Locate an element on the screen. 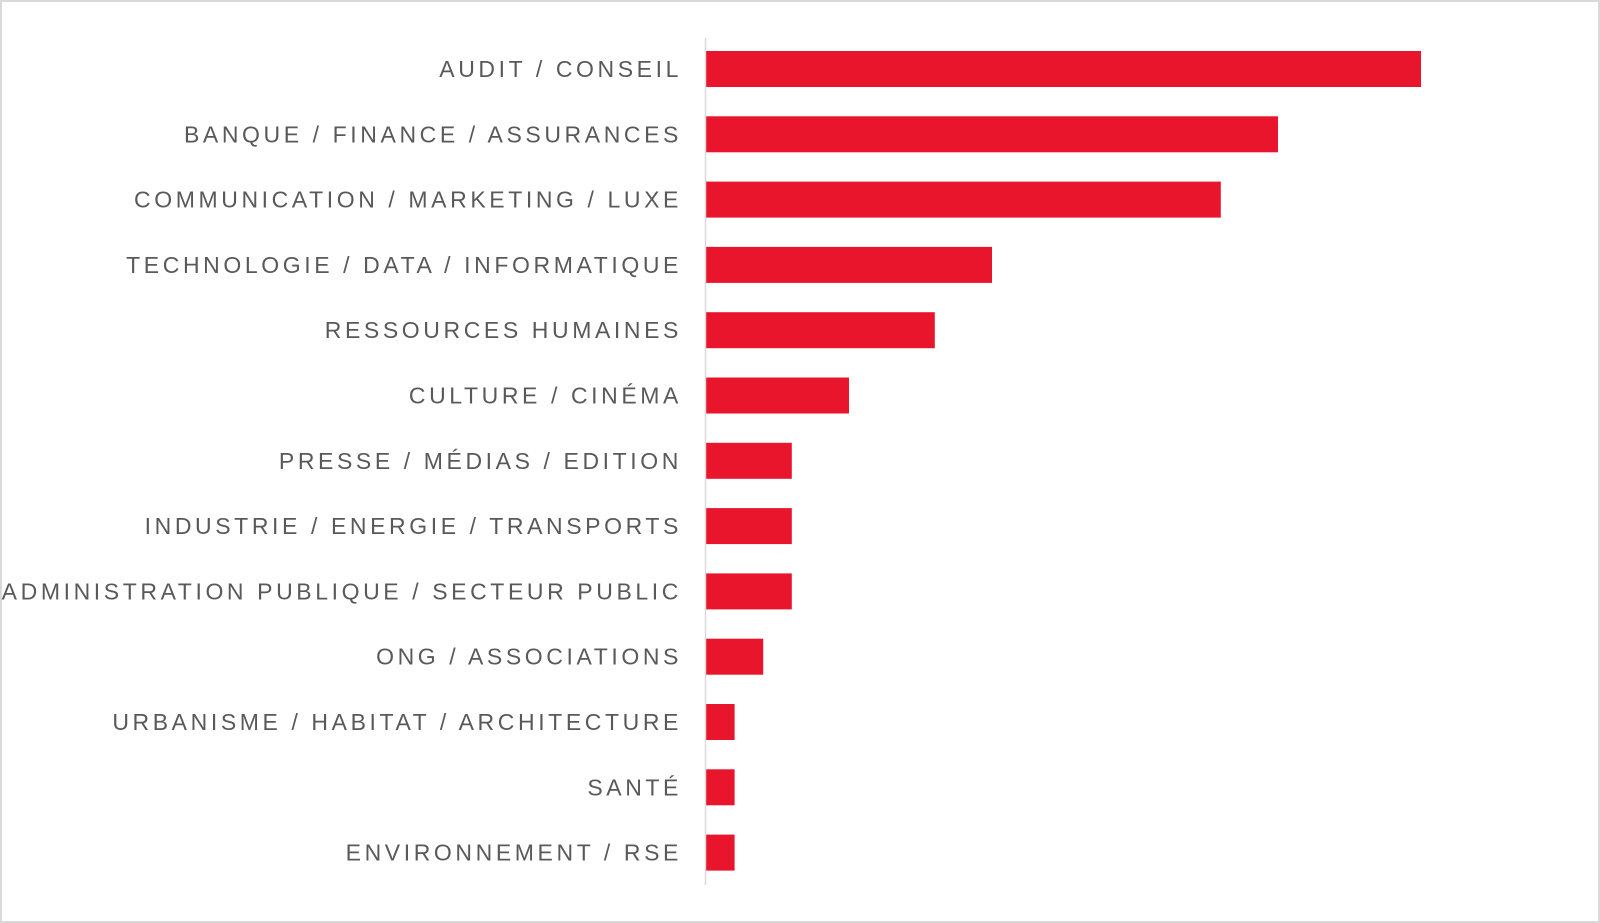  category-label: RESSOURCES HUMAINES is located at coordinates (503, 330).